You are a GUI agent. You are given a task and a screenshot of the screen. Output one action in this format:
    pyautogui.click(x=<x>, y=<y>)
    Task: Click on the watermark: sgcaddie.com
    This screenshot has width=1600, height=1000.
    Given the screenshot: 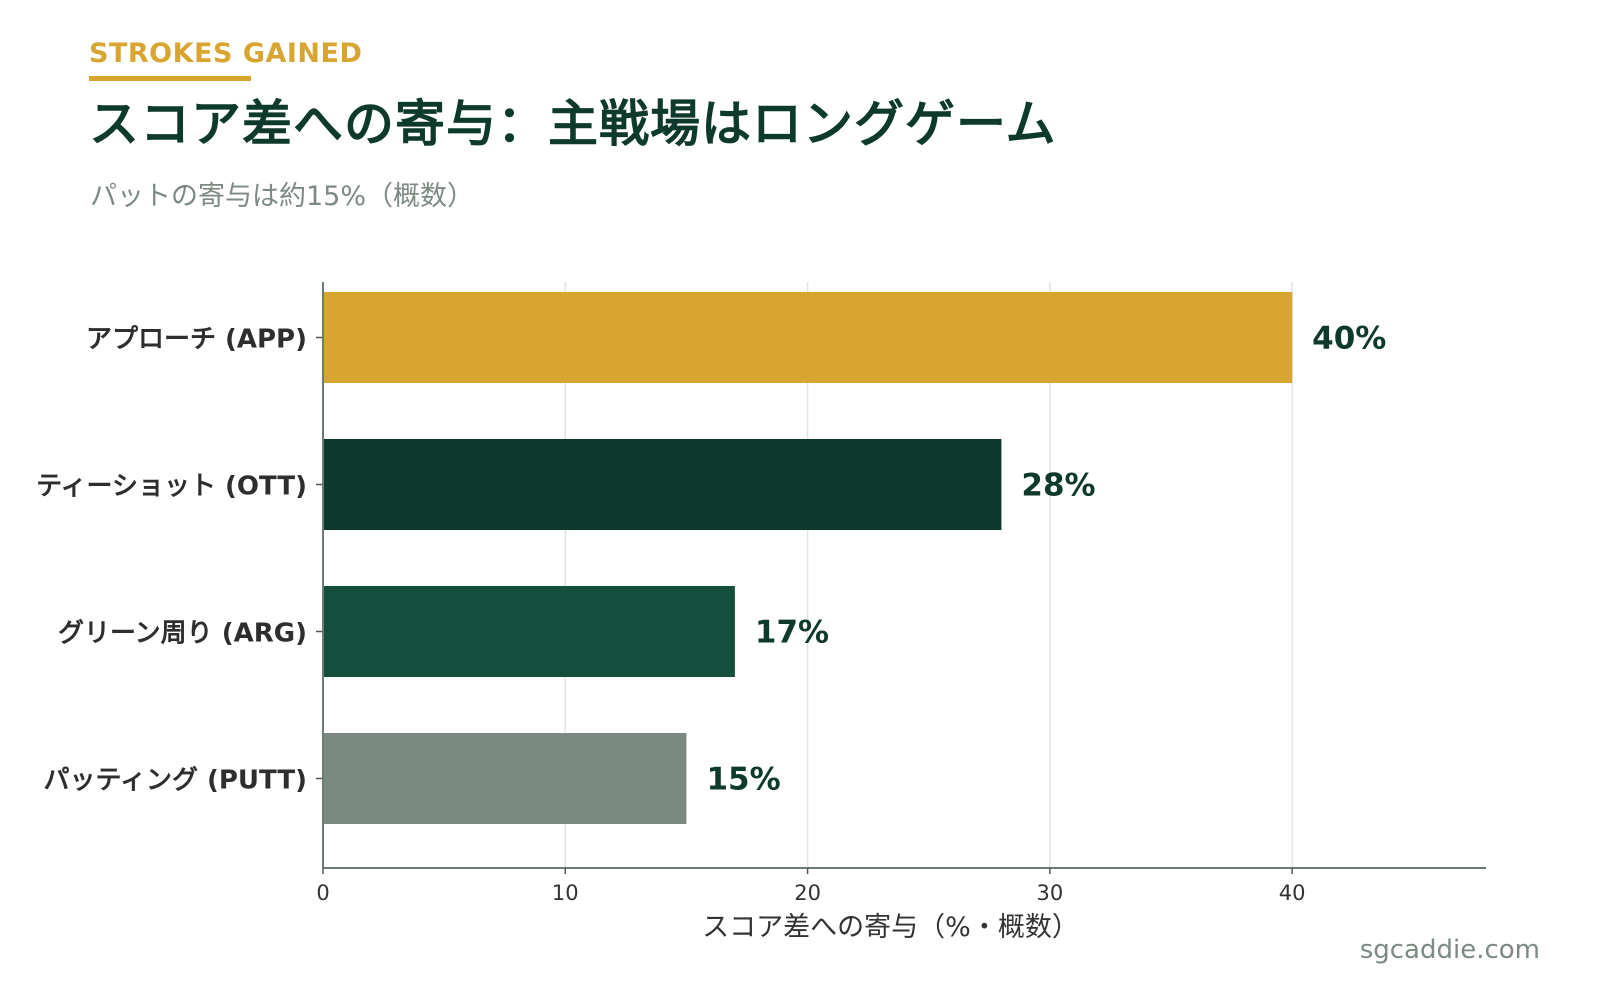 What is the action you would take?
    pyautogui.click(x=1449, y=950)
    